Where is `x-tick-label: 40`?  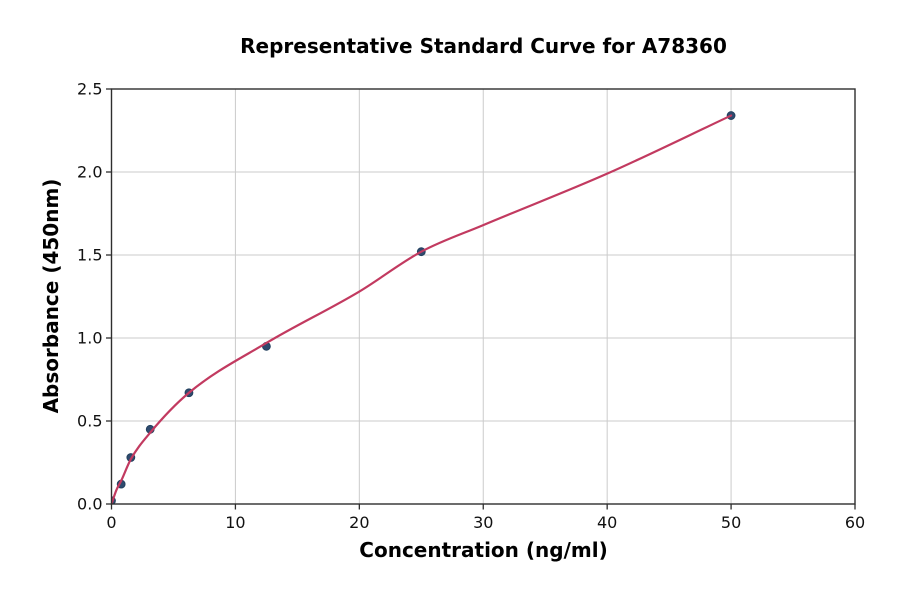 x-tick-label: 40 is located at coordinates (607, 522).